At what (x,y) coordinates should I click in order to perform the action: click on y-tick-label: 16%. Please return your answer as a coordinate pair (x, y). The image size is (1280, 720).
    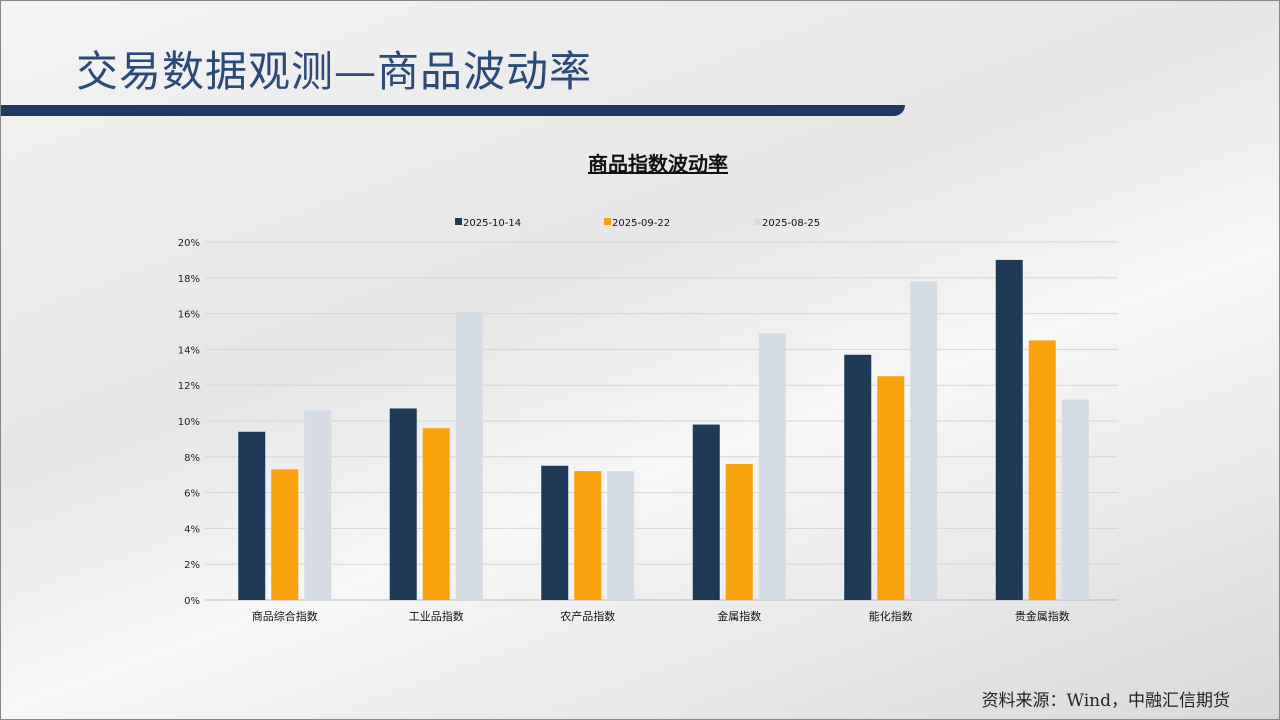
    Looking at the image, I should click on (189, 315).